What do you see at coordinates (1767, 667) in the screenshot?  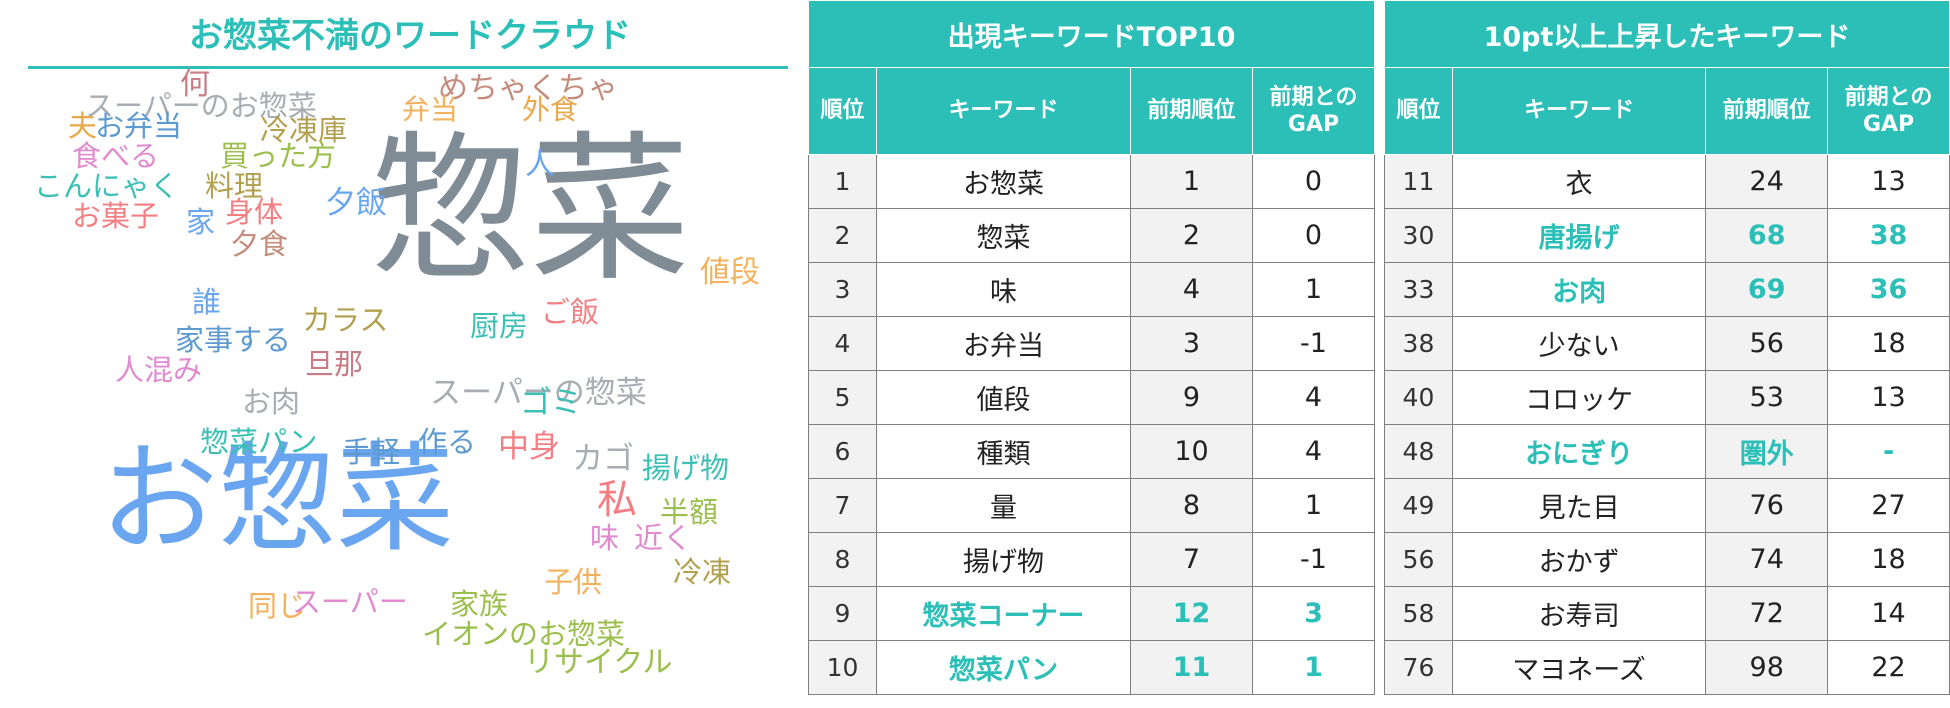 I see `prev-rank-cell: 98` at bounding box center [1767, 667].